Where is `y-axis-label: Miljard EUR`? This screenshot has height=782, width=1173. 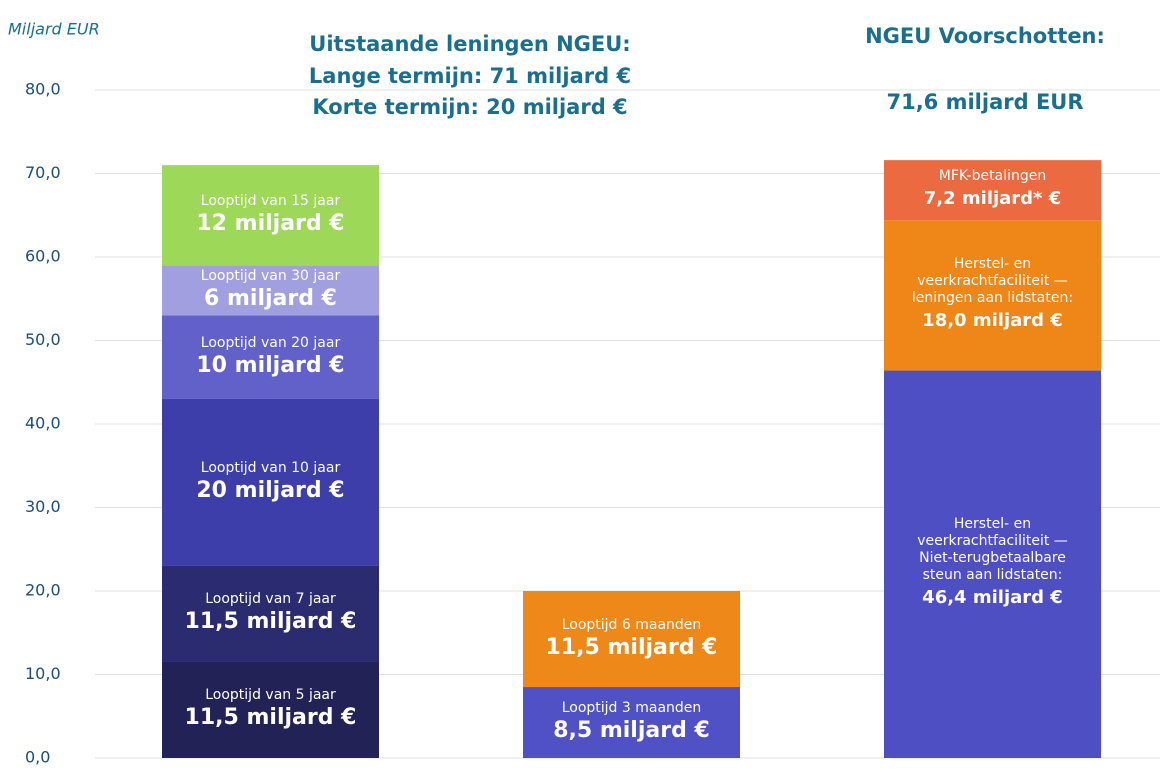 y-axis-label: Miljard EUR is located at coordinates (54, 29).